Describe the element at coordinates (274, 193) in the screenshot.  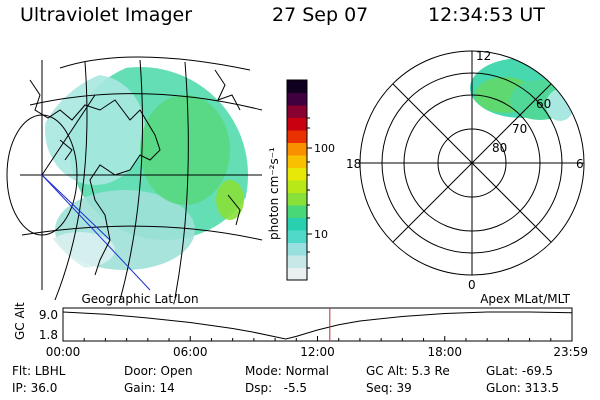
I see `colorbar-unit-label: photon cm⁻²s⁻¹` at that location.